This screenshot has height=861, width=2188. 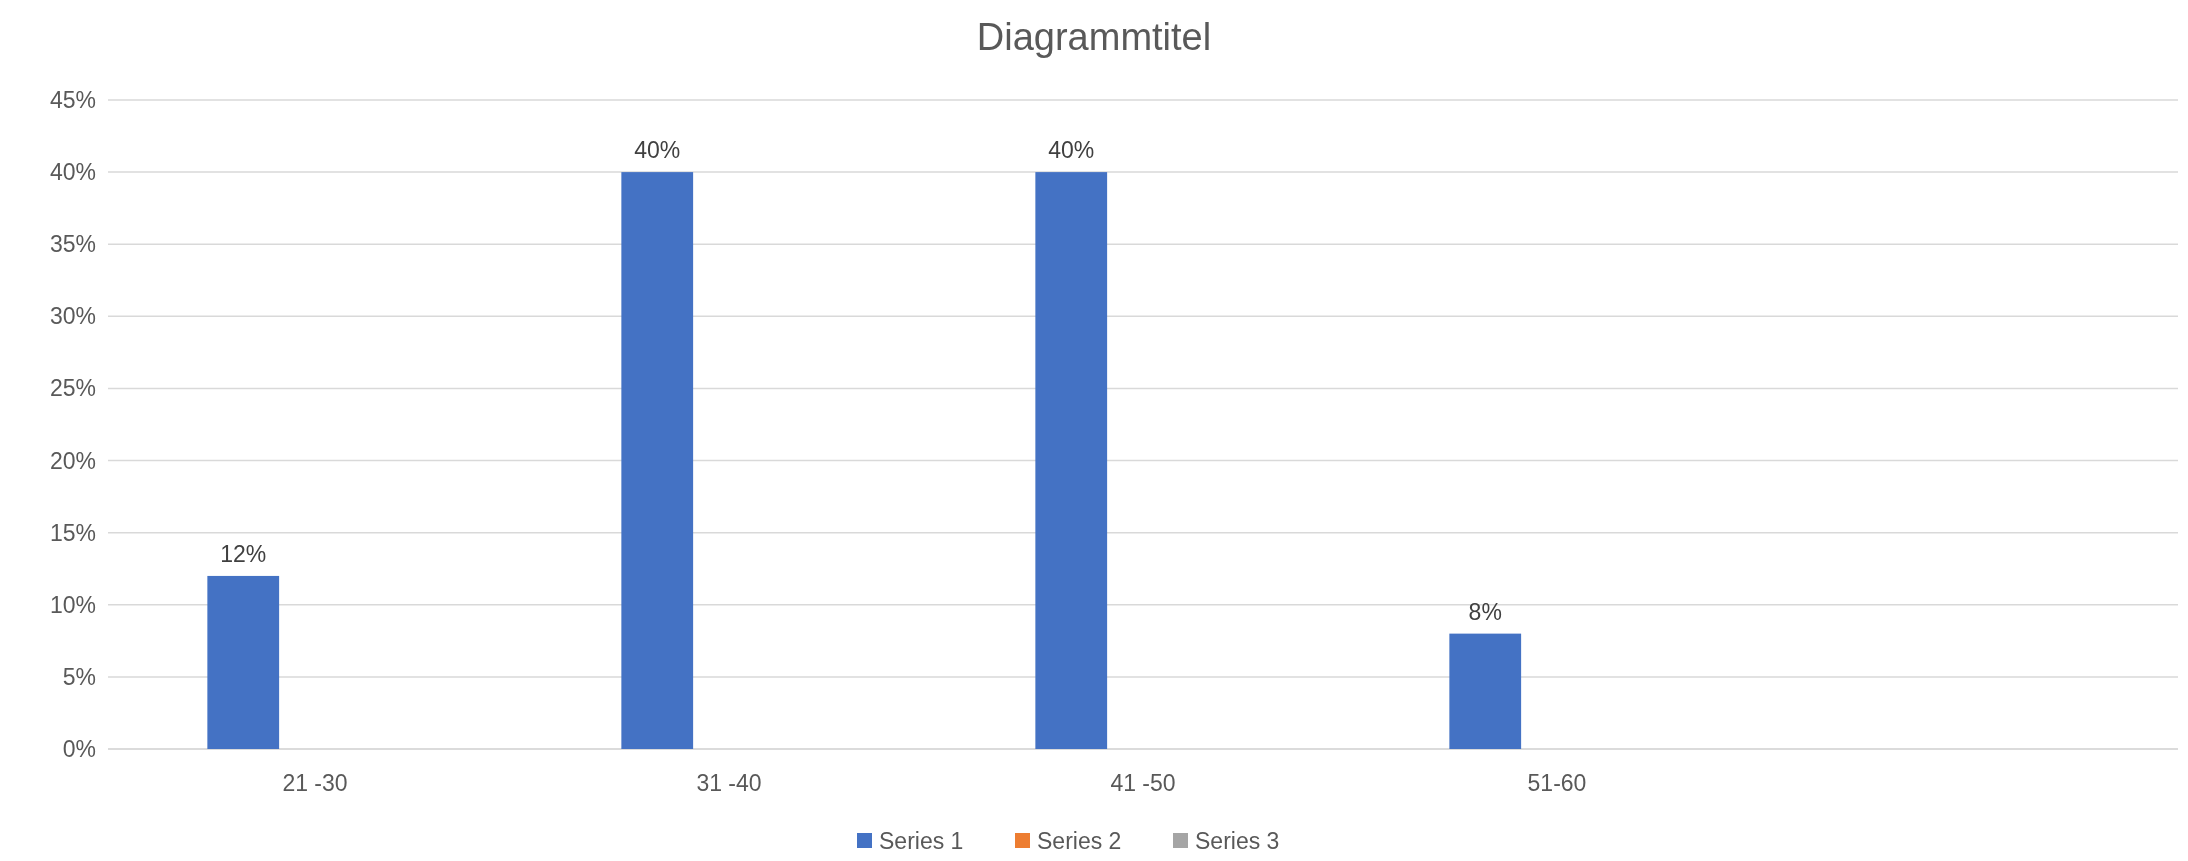 What do you see at coordinates (1557, 783) in the screenshot?
I see `x-tick-label: 51-60` at bounding box center [1557, 783].